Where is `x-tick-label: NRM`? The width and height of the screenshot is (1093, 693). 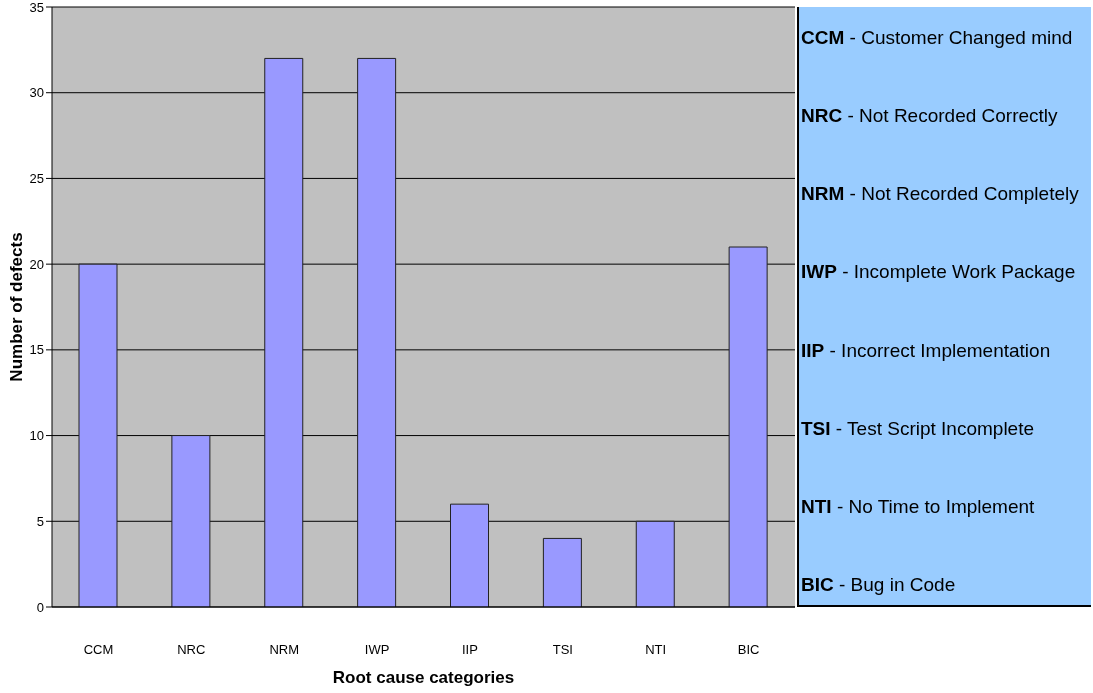 x-tick-label: NRM is located at coordinates (284, 650).